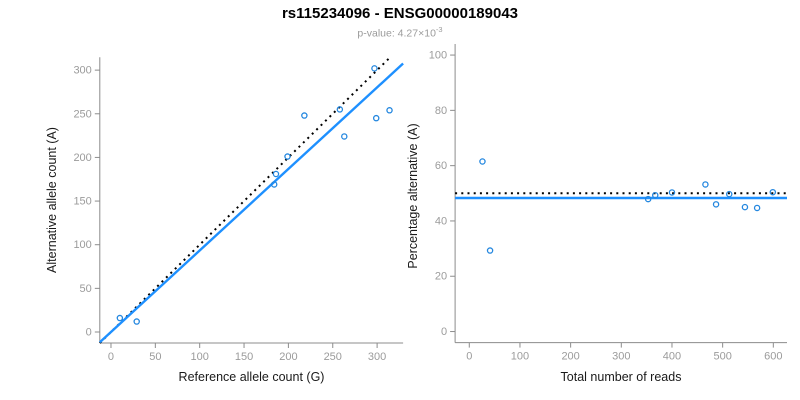 This screenshot has height=400, width=800. Describe the element at coordinates (400, 13) in the screenshot. I see `plot-title: rs115234096 - ENSG00000189043` at that location.